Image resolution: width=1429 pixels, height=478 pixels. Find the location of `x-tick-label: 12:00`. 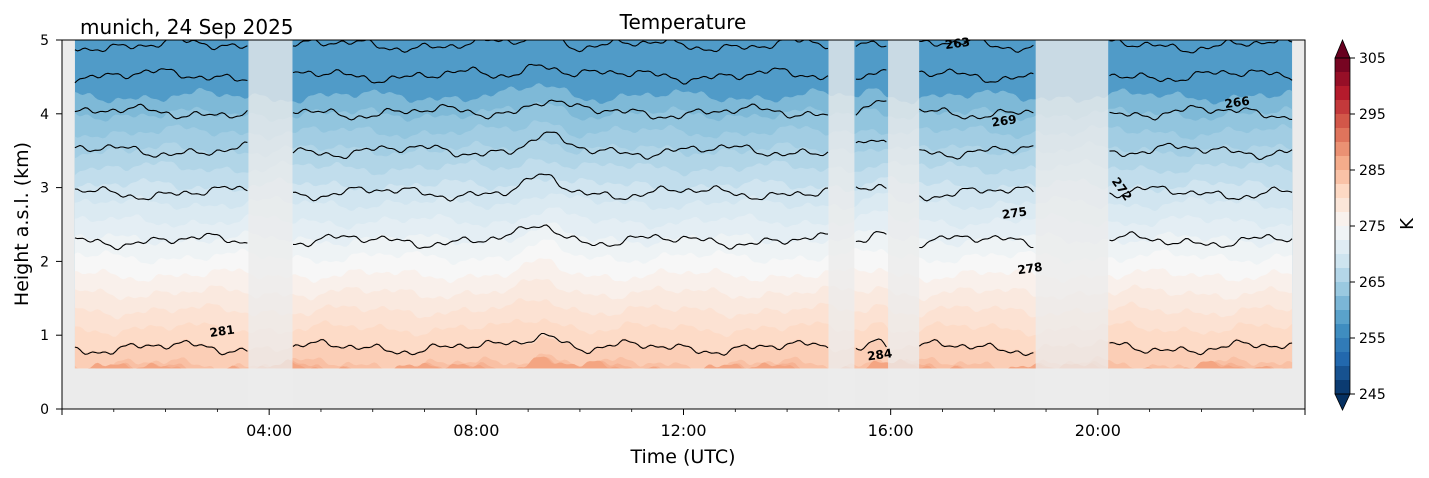

x-tick-label: 12:00 is located at coordinates (683, 430).